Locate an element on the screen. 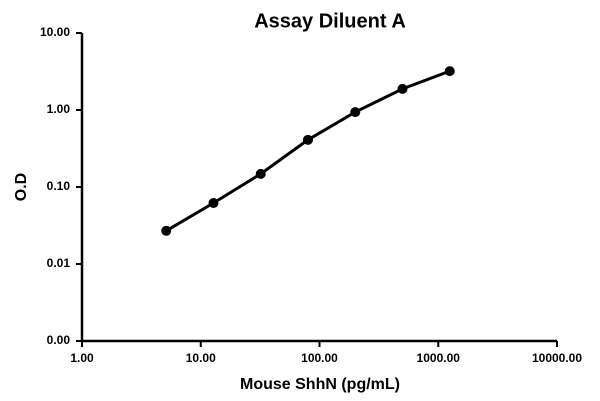 This screenshot has height=401, width=600. y-tick-label: 0.00 is located at coordinates (59, 340).